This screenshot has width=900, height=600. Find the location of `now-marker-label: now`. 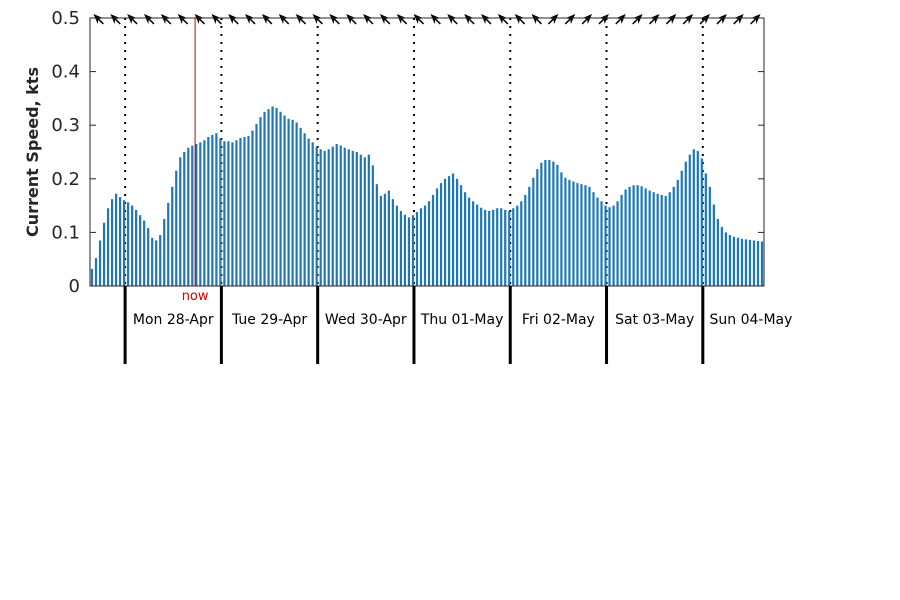

now-marker-label: now is located at coordinates (195, 296).